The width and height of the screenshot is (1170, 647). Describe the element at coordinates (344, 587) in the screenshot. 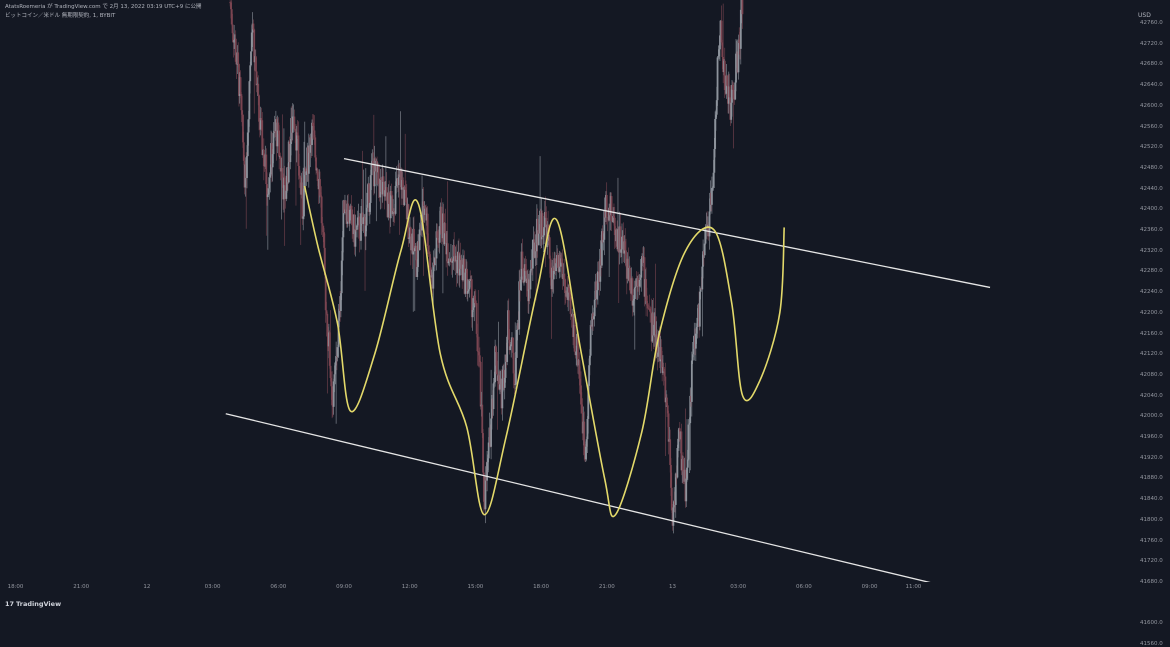

I see `time-tick-label: 09:00` at that location.